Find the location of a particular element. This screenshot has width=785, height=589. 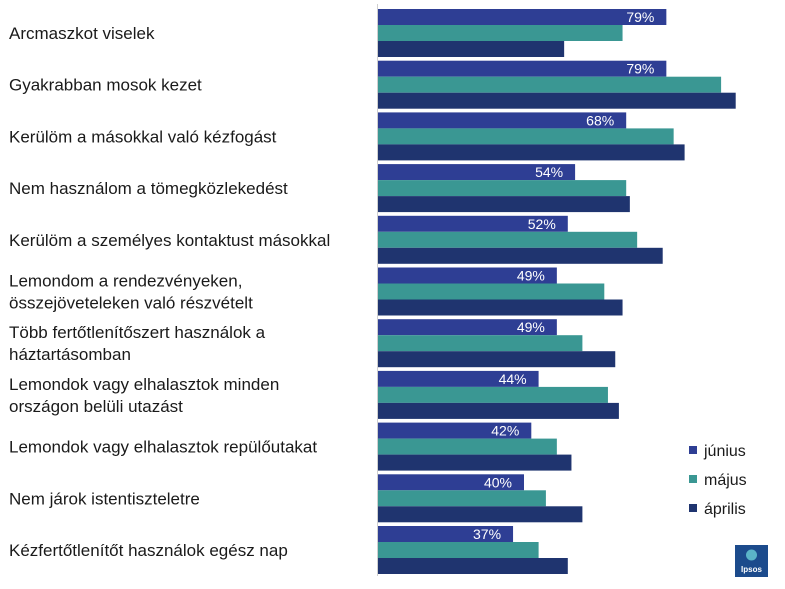

category-label-1: Arcmaszkot viselek is located at coordinates (82, 33).